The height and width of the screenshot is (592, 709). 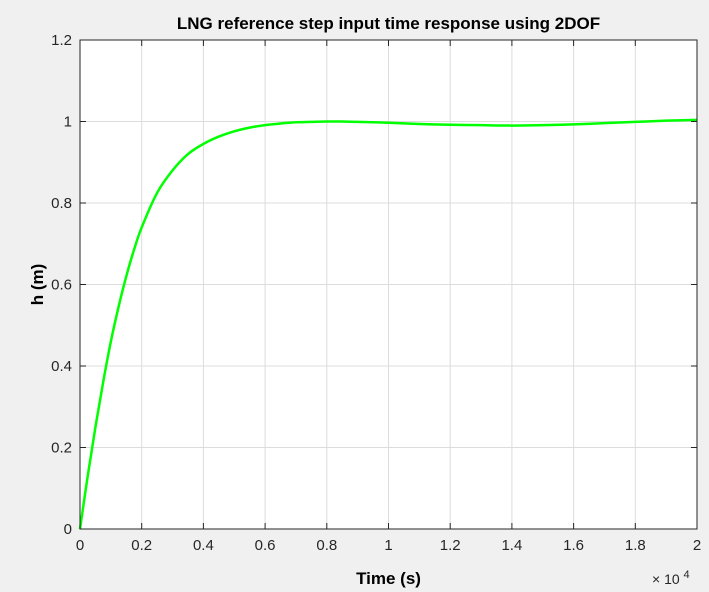 I want to click on x-tick-label: 0.6, so click(x=265, y=545).